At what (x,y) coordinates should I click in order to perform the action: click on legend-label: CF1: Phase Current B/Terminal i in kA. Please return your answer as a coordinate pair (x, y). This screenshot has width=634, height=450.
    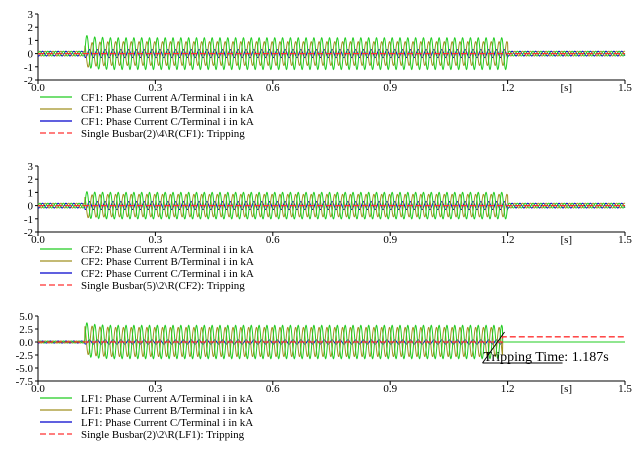
    Looking at the image, I should click on (167, 110).